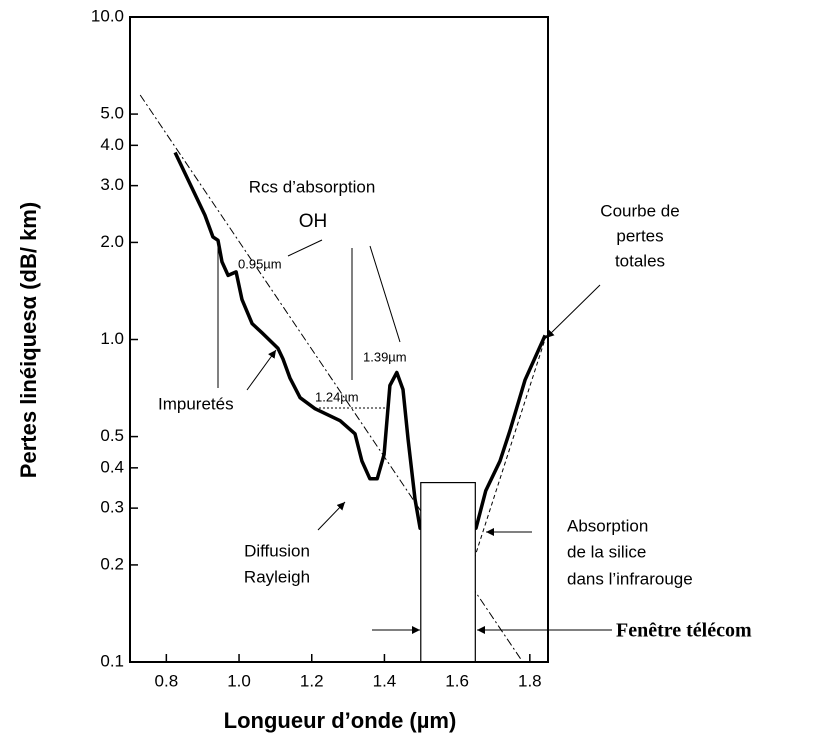 The height and width of the screenshot is (738, 829). What do you see at coordinates (630, 578) in the screenshot?
I see `annotation: dans l’infrarouge` at bounding box center [630, 578].